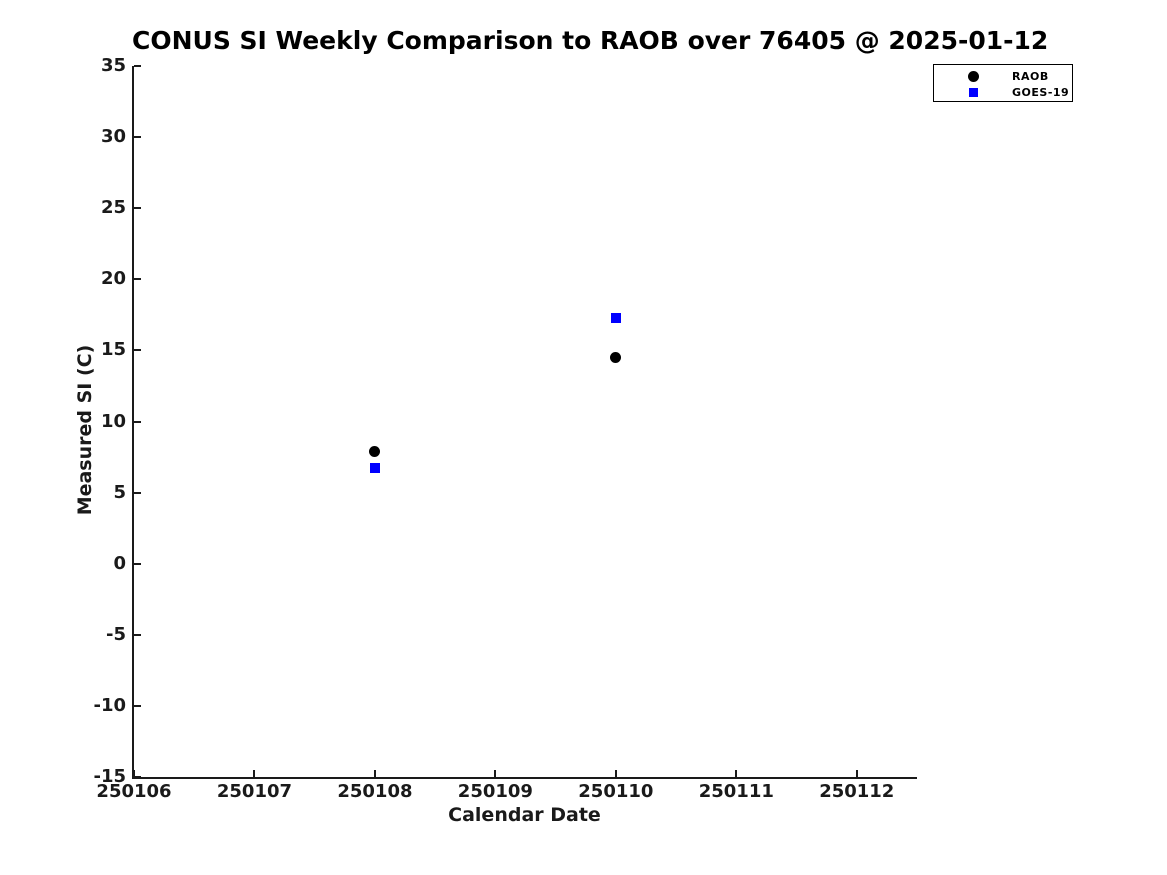 The image size is (1167, 875). What do you see at coordinates (113, 137) in the screenshot?
I see `y-tick-label: 30` at bounding box center [113, 137].